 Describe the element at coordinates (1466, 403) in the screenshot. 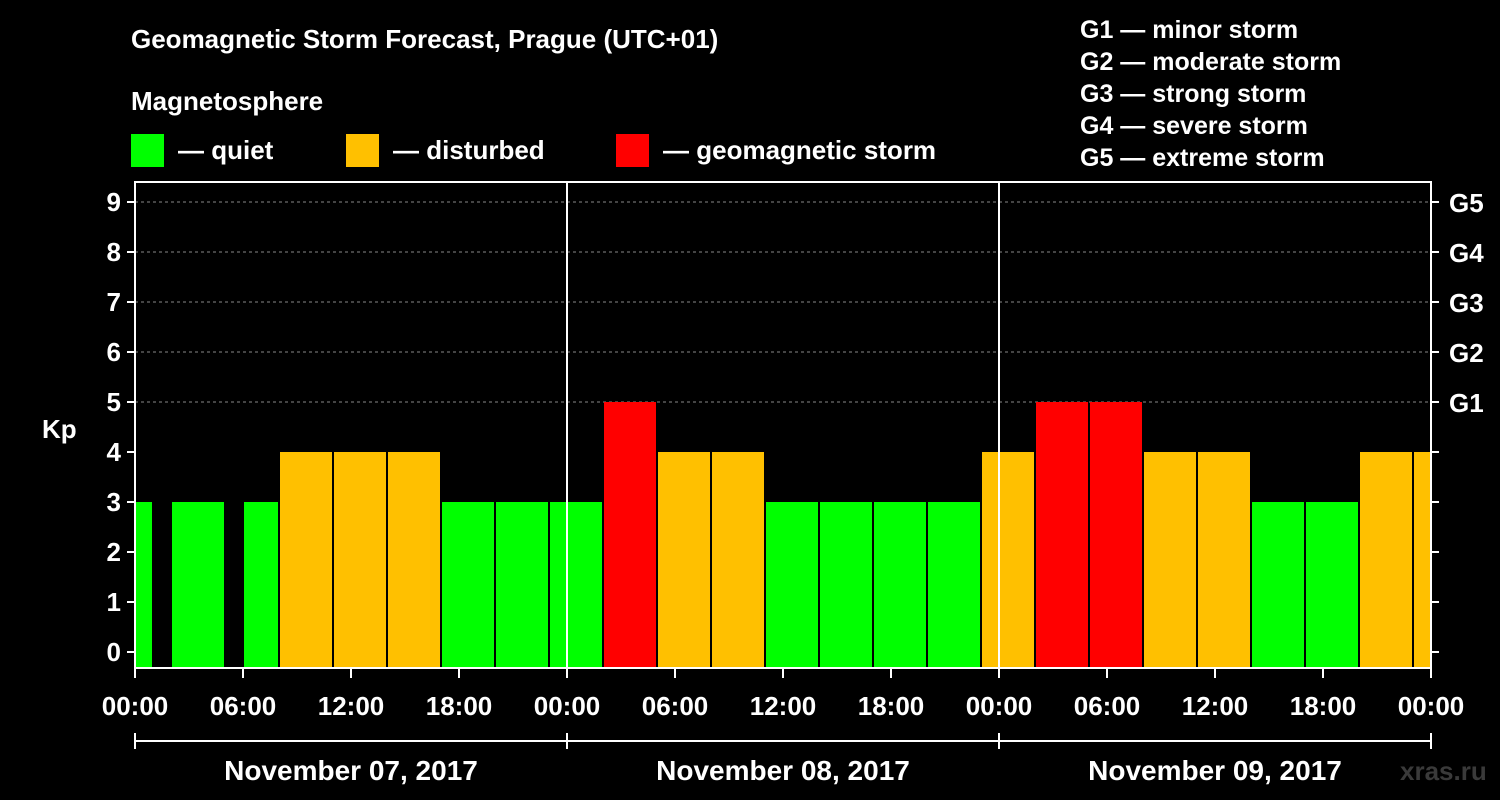

I see `right-axis-label-G1: G1` at that location.